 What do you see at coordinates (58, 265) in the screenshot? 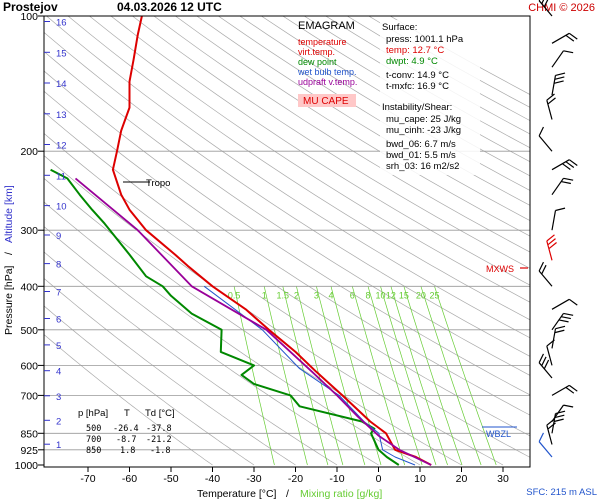
I see `altitude-tick-label: 8` at bounding box center [58, 265].